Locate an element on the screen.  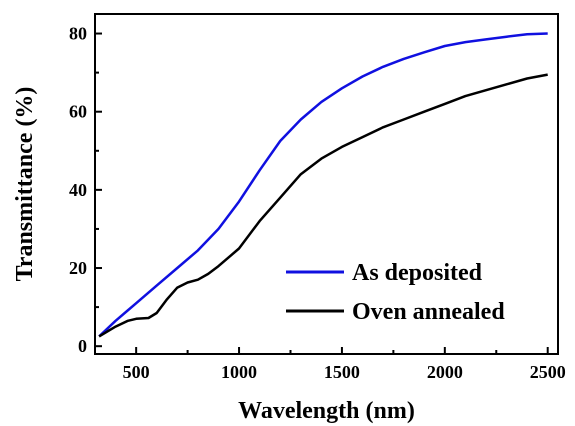
x-tick-label: 1500 is located at coordinates (342, 372).